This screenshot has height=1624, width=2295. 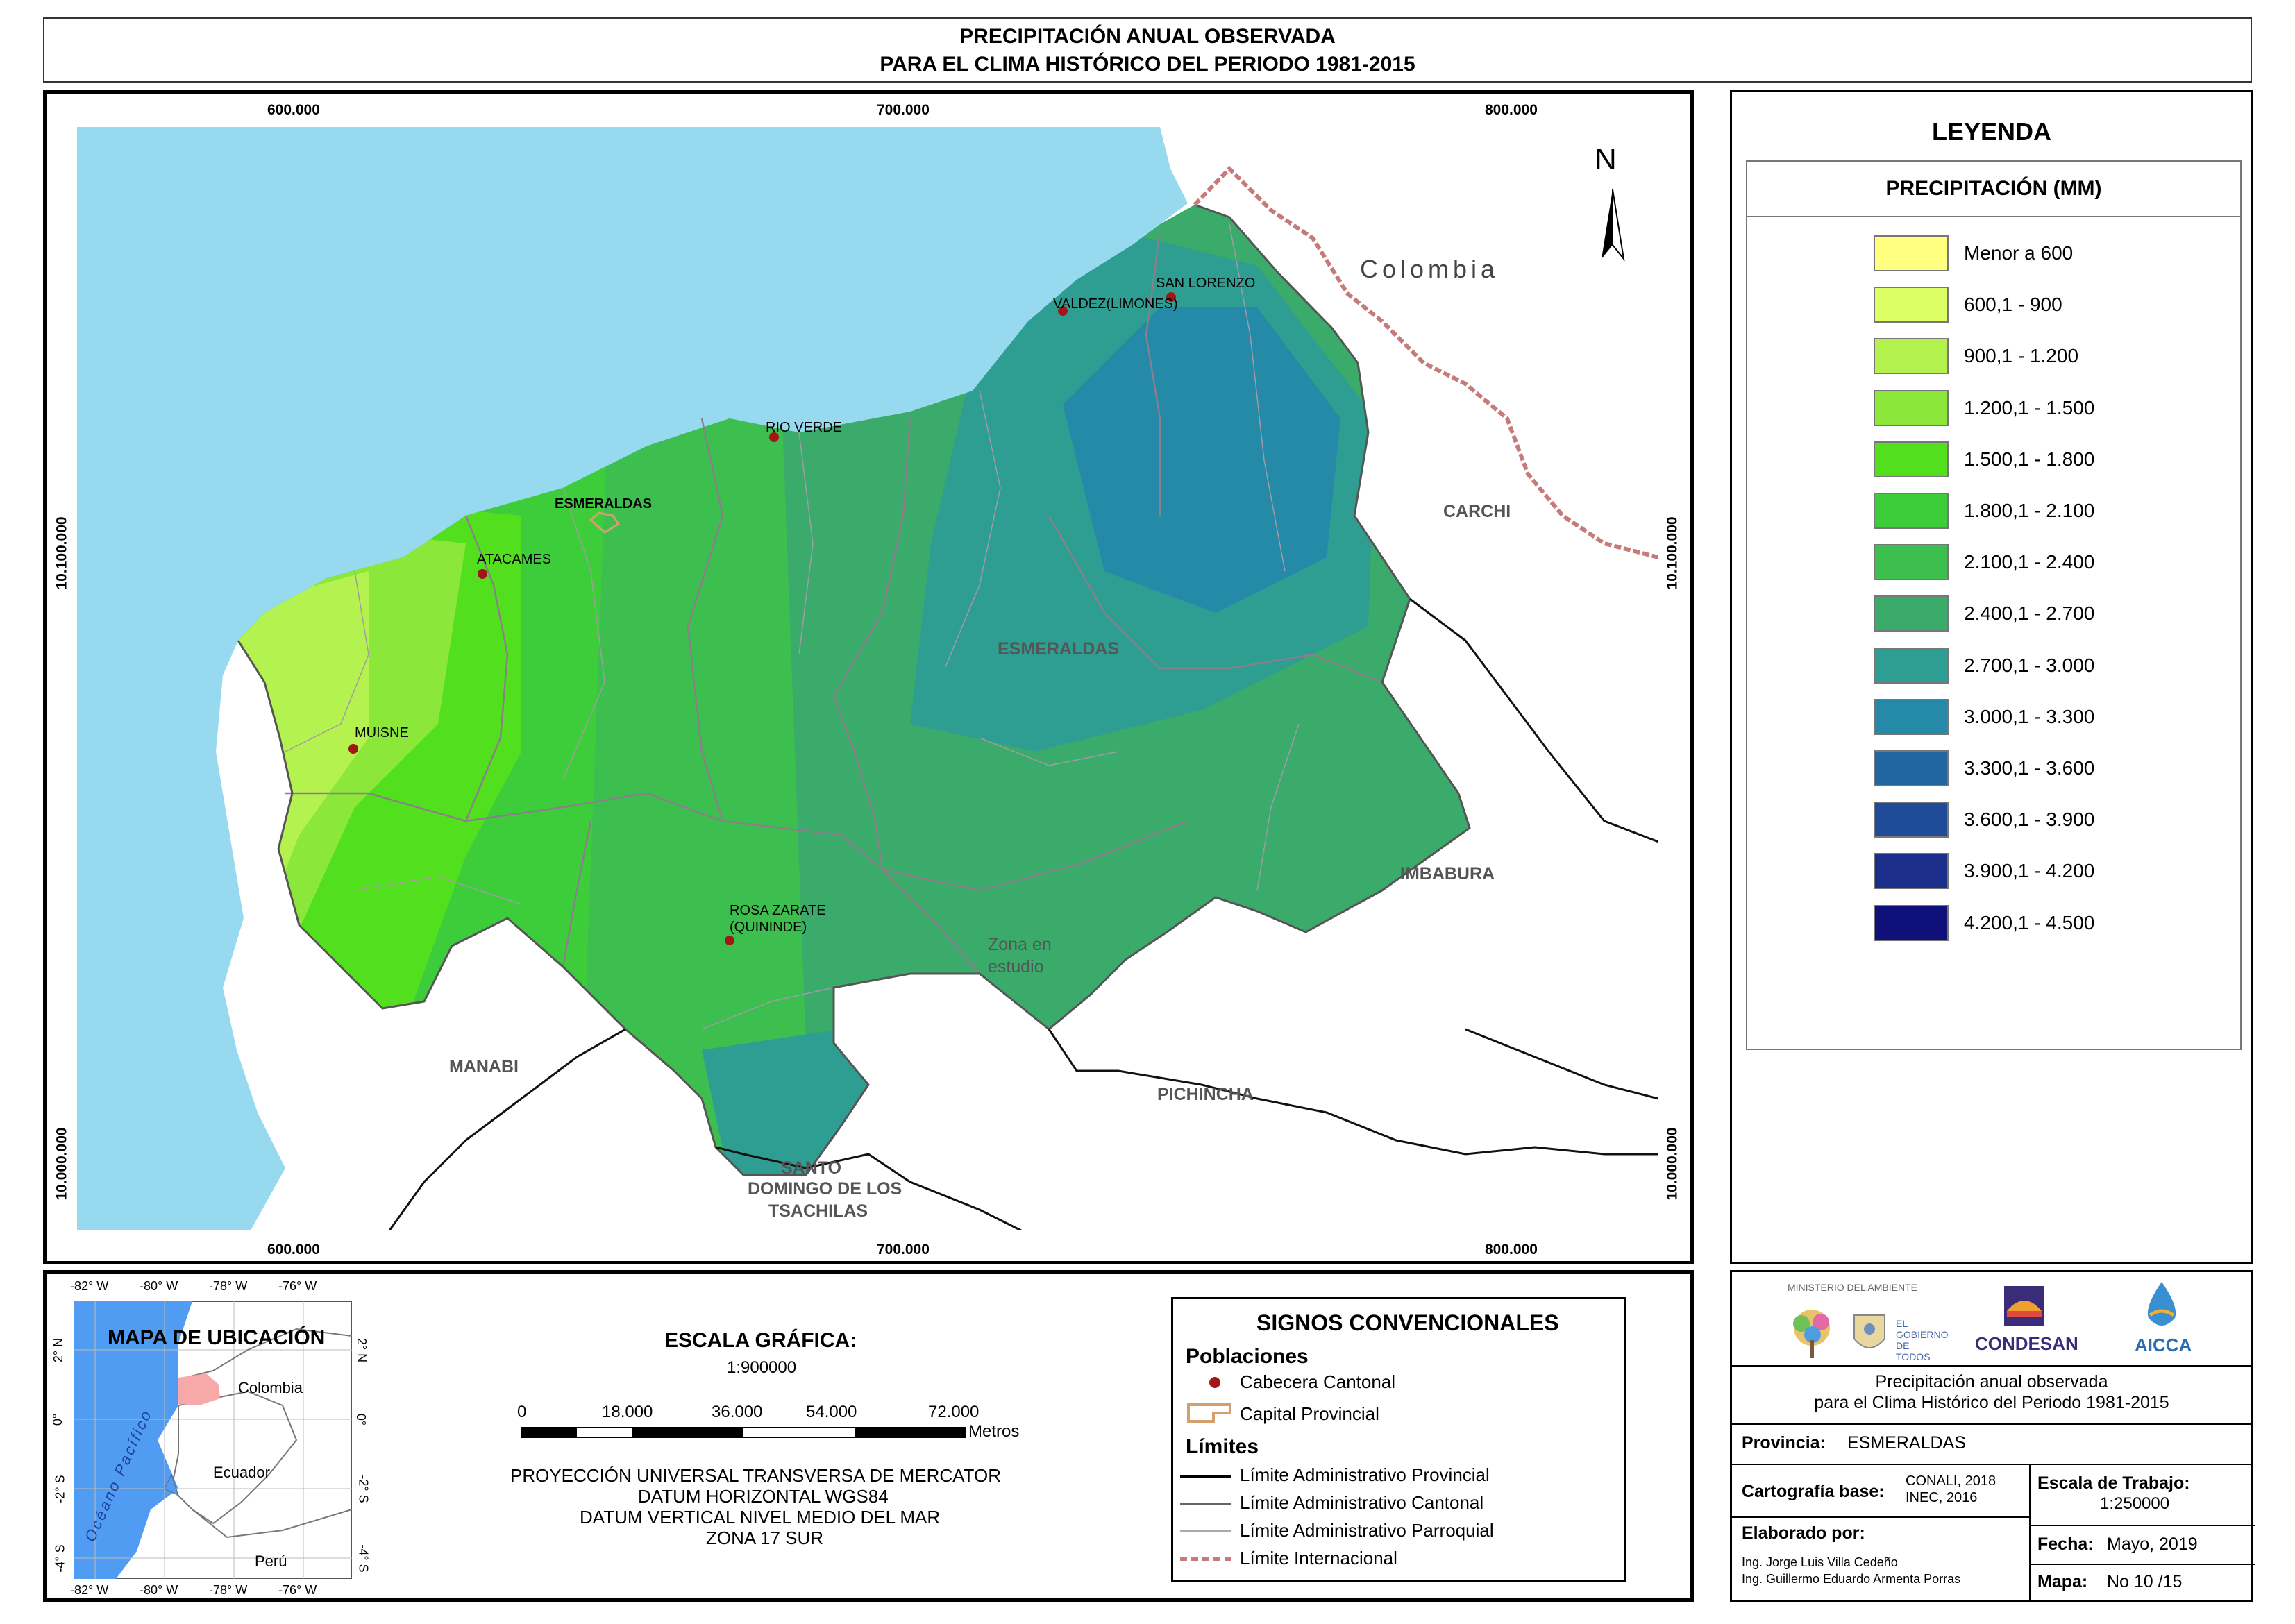 What do you see at coordinates (903, 110) in the screenshot?
I see `x-tick-top-700: 700.000` at bounding box center [903, 110].